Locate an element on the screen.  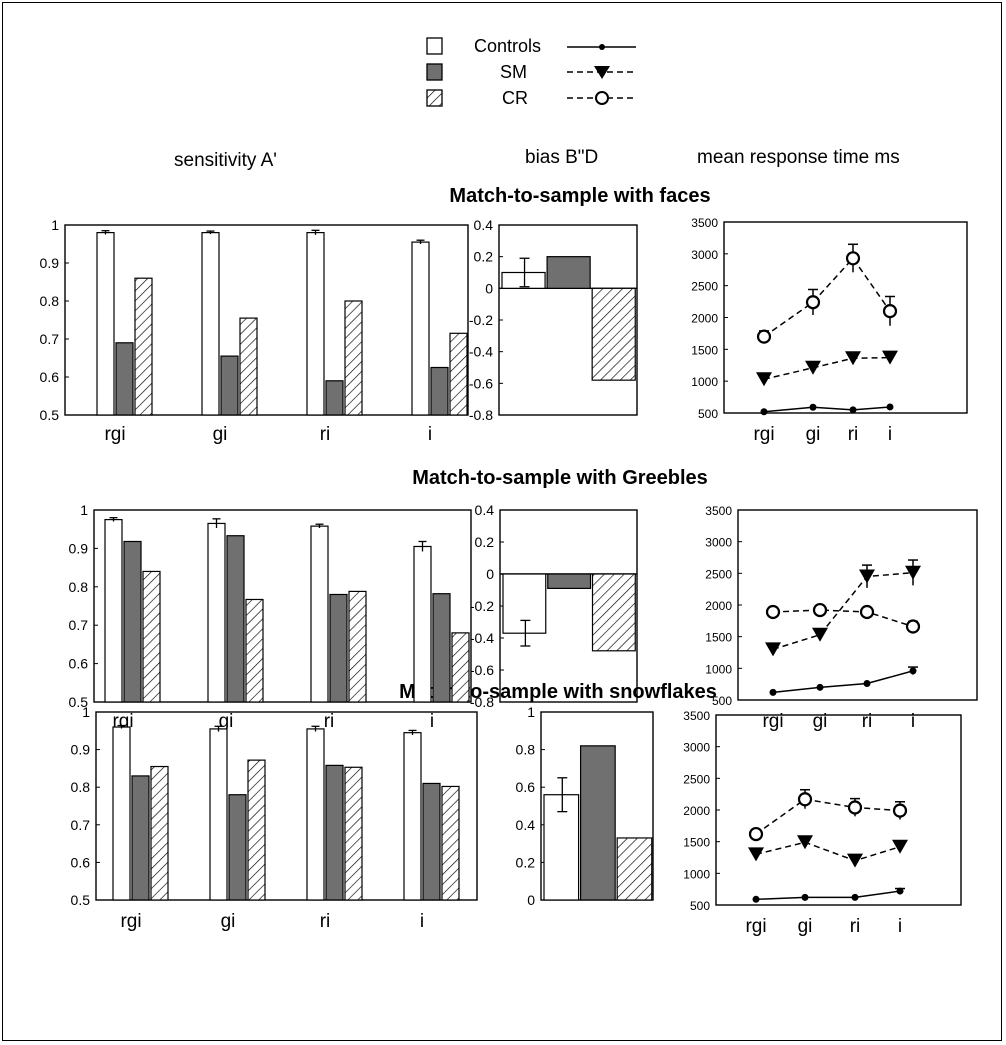
greebles-line-xtick-label-rgi: rgi is located at coordinates (772, 721).